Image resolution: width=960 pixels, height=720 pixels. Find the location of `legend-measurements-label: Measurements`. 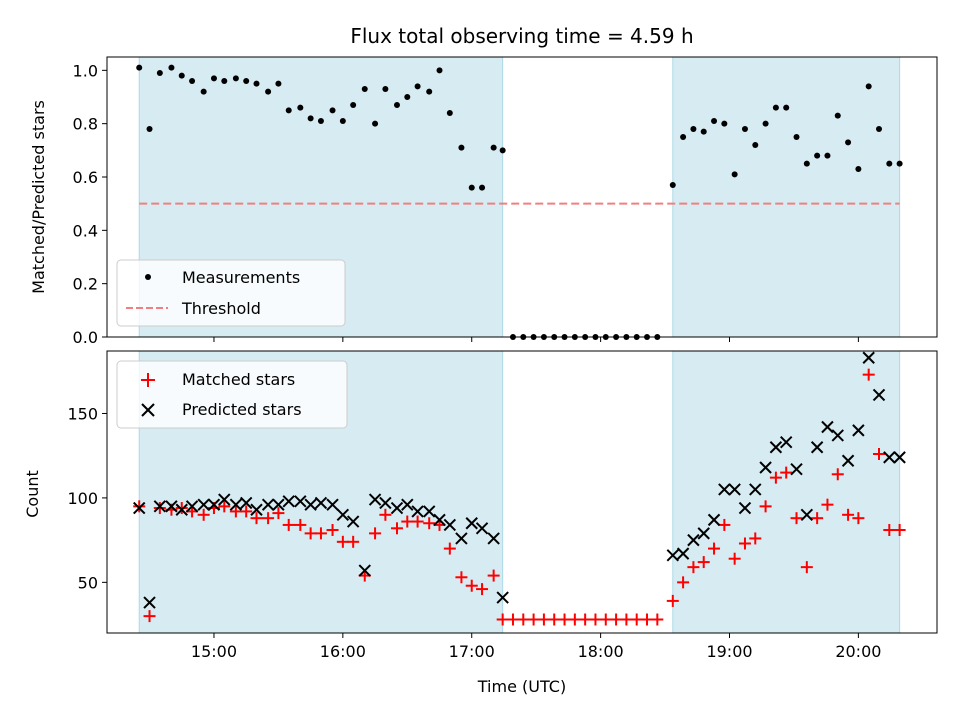

legend-measurements-label: Measurements is located at coordinates (241, 277).